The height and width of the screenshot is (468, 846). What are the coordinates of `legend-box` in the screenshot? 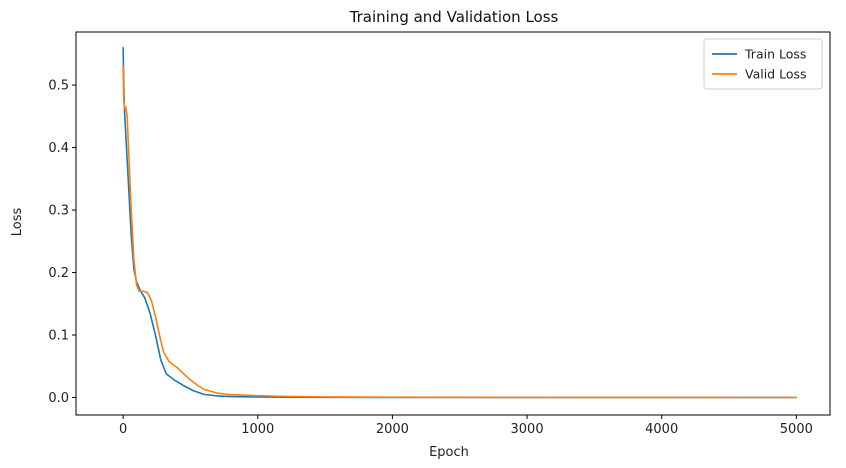 It's located at (763, 64).